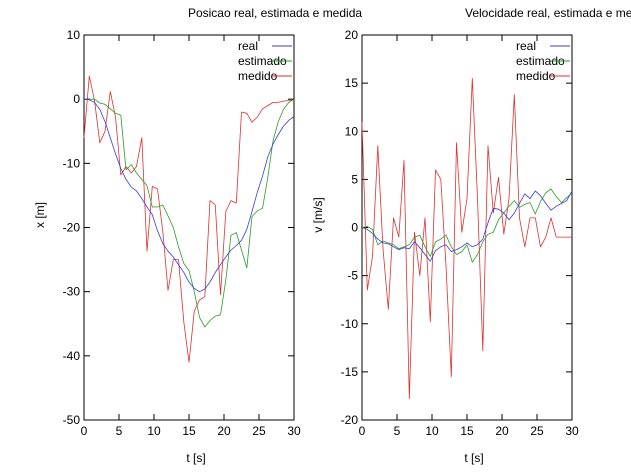 This screenshot has height=473, width=631. What do you see at coordinates (189, 431) in the screenshot?
I see `position-x-tick-label: 15` at bounding box center [189, 431].